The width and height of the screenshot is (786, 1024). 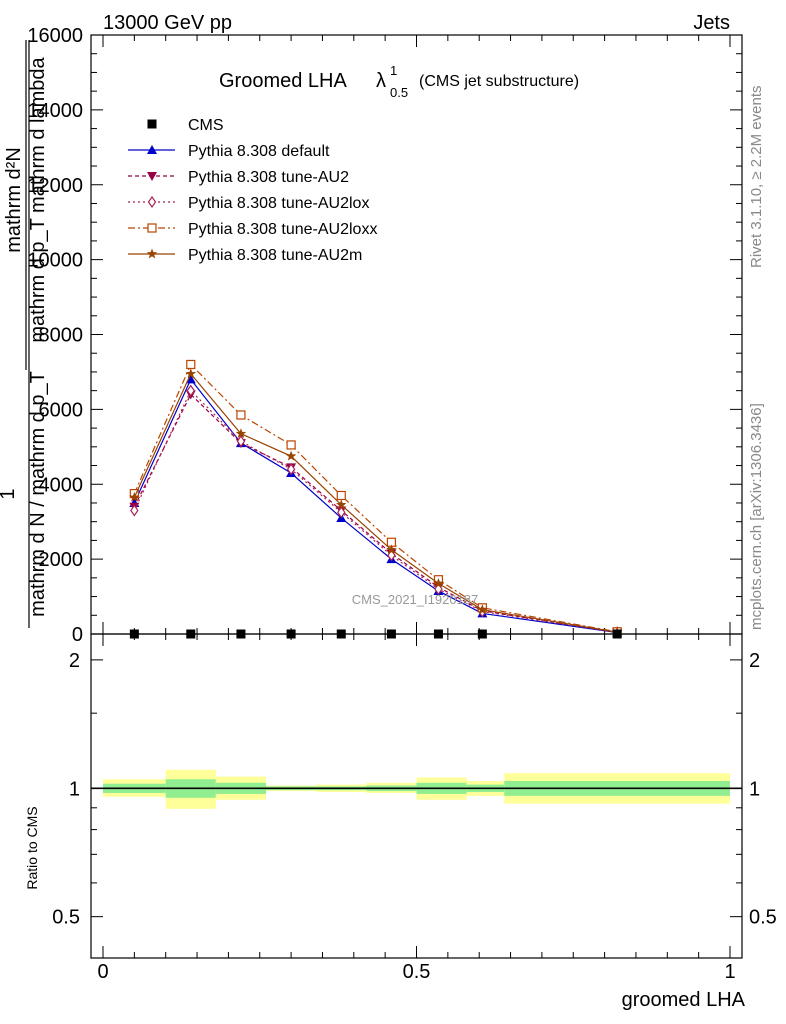 I want to click on ratio-bands, so click(x=416, y=789).